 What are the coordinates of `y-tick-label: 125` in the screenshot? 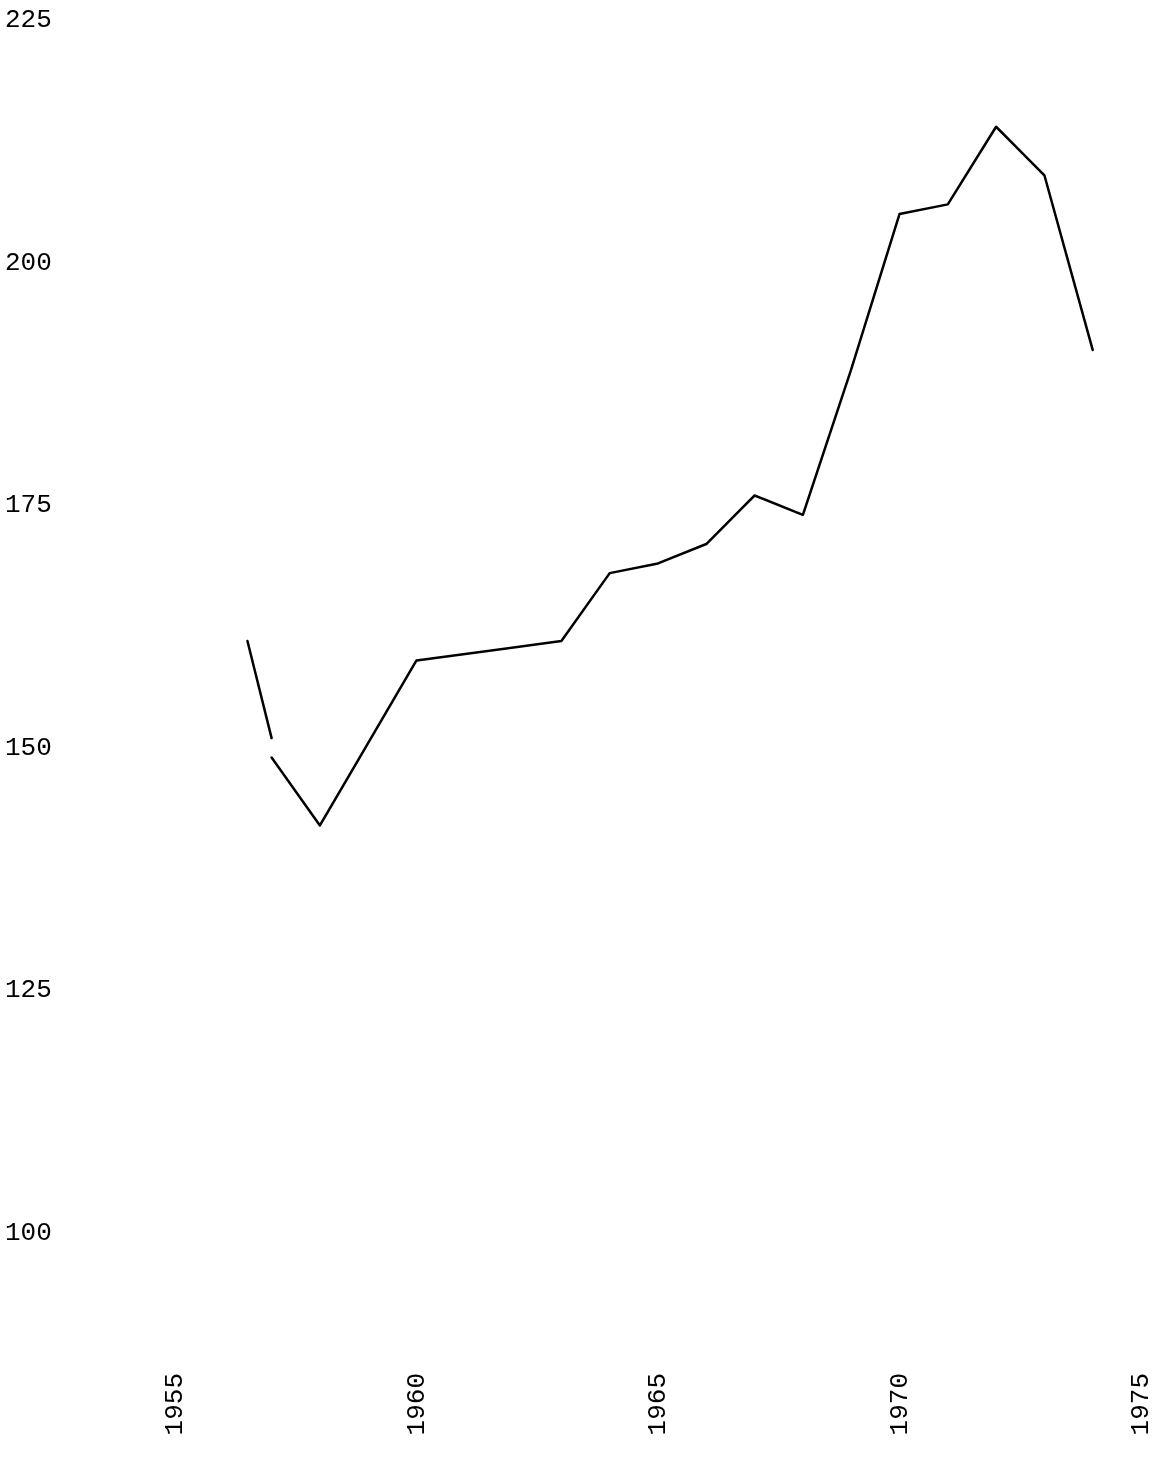 It's located at (28, 990).